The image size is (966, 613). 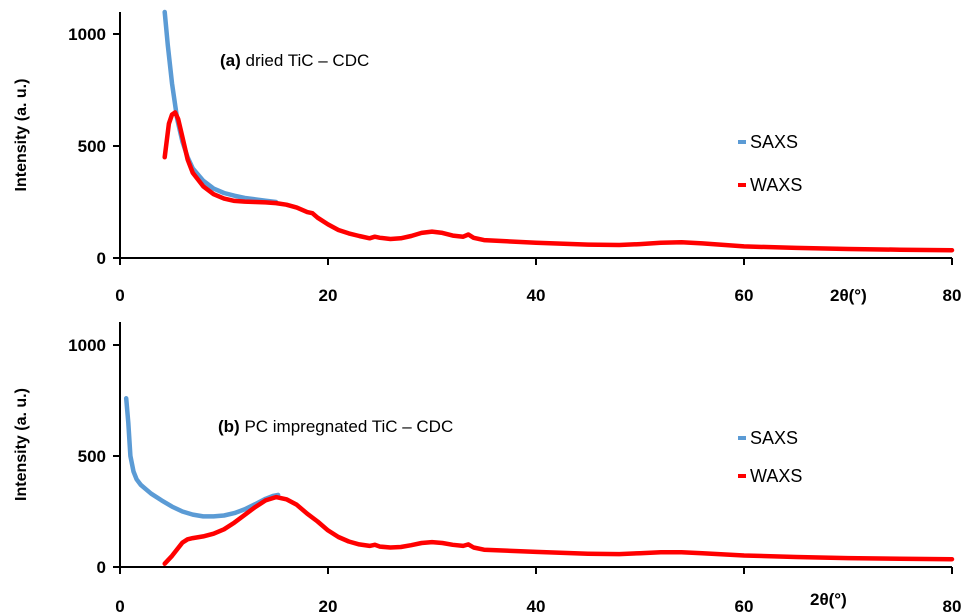 What do you see at coordinates (231, 426) in the screenshot?
I see `panel-tag: (b)` at bounding box center [231, 426].